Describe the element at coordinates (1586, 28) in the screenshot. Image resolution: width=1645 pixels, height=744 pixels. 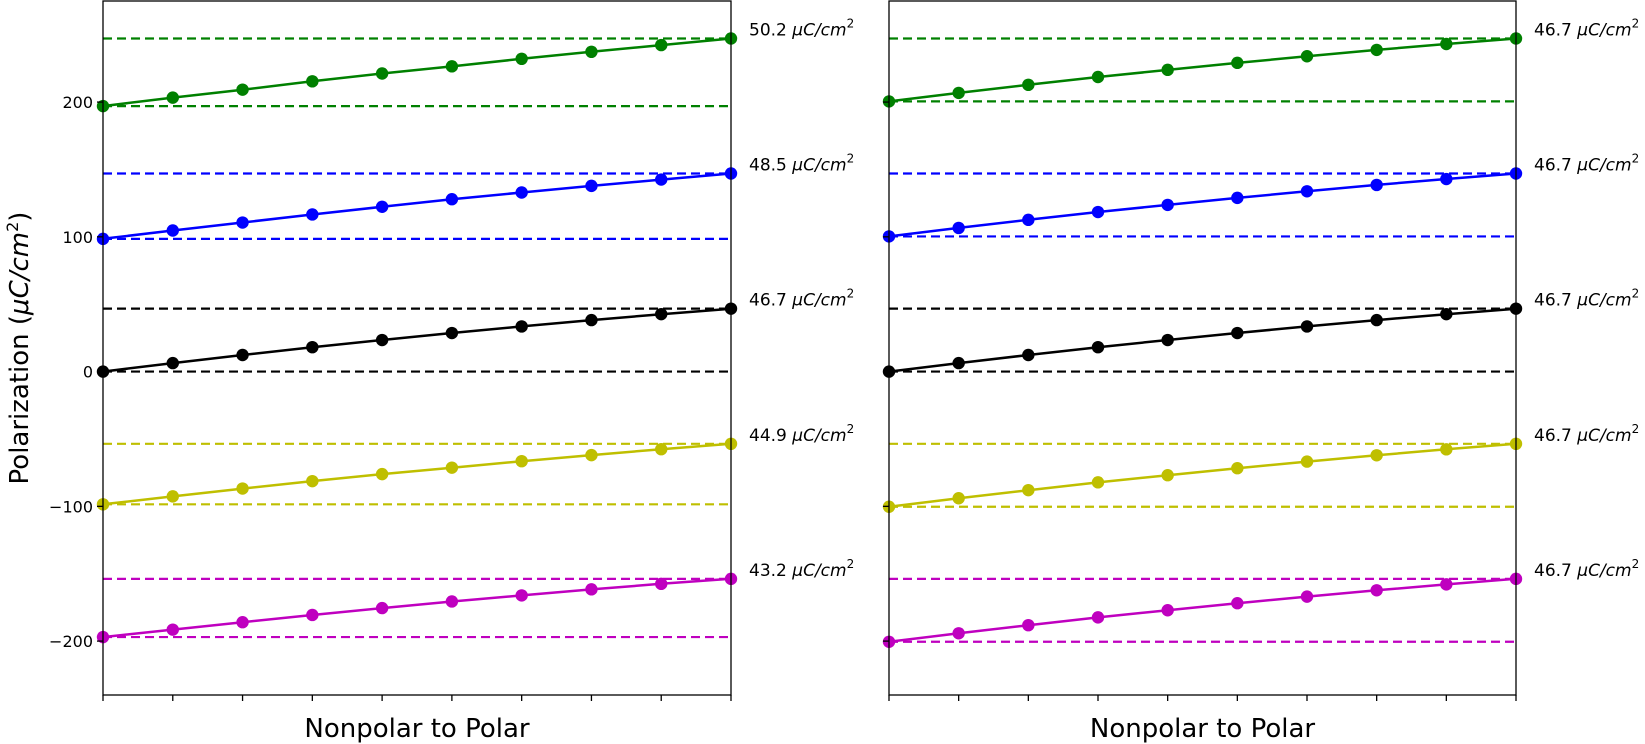
I see `annotation-green: 46.7 μC/cm2` at that location.